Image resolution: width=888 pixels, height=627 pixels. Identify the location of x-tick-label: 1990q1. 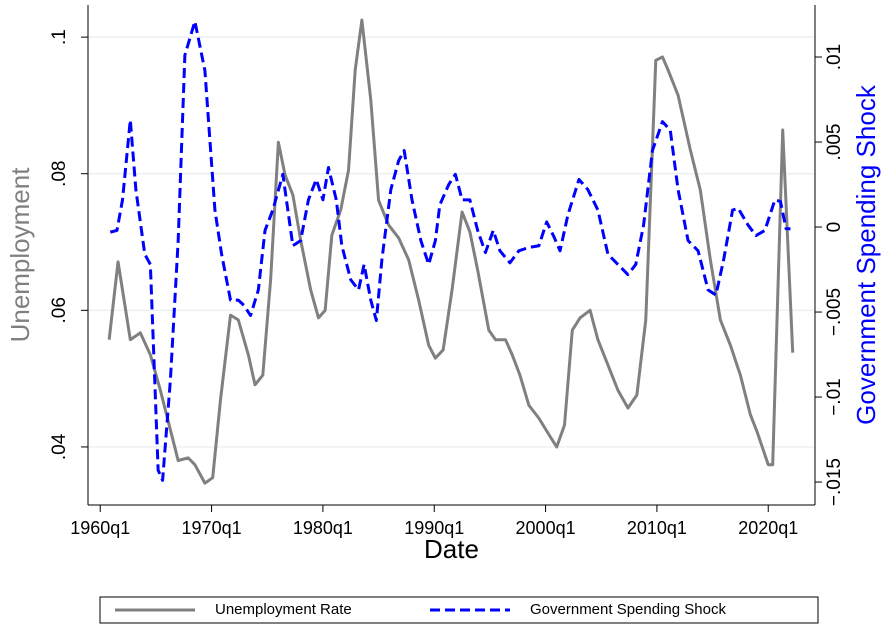
(434, 528).